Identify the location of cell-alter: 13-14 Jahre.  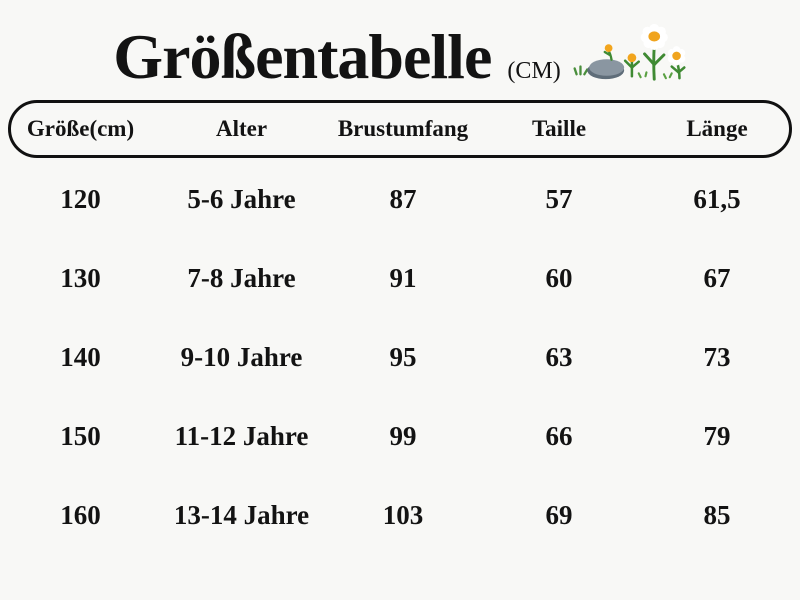
(241, 515).